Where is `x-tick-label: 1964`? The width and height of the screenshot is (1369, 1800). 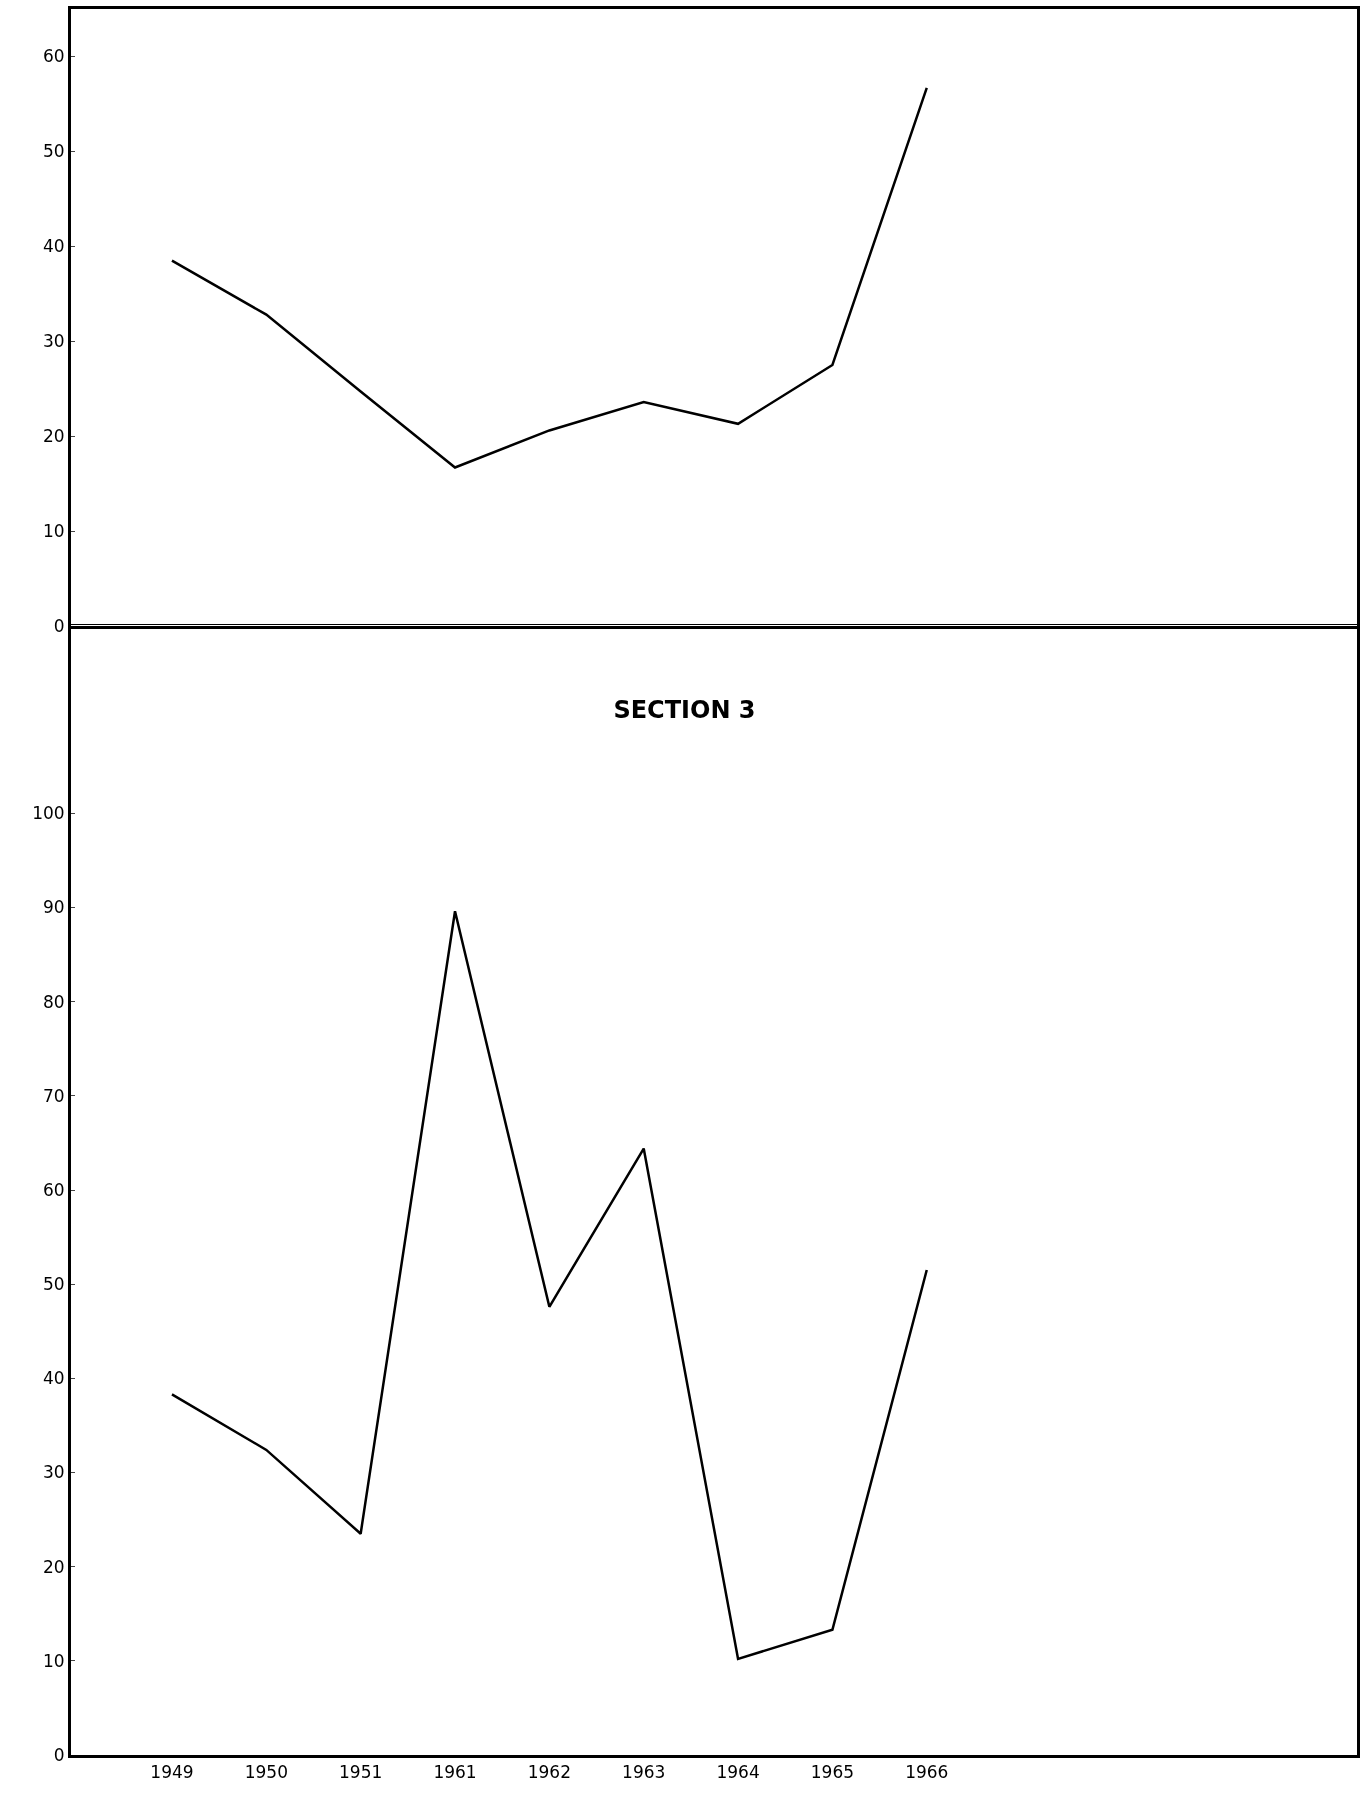 x-tick-label: 1964 is located at coordinates (738, 1772).